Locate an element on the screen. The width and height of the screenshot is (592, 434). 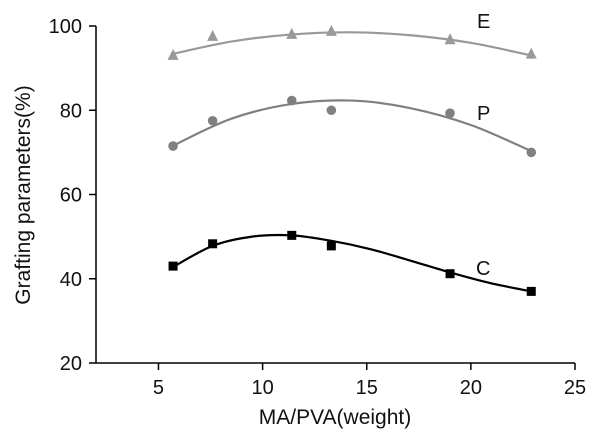
x-tick-label: 25 is located at coordinates (575, 388).